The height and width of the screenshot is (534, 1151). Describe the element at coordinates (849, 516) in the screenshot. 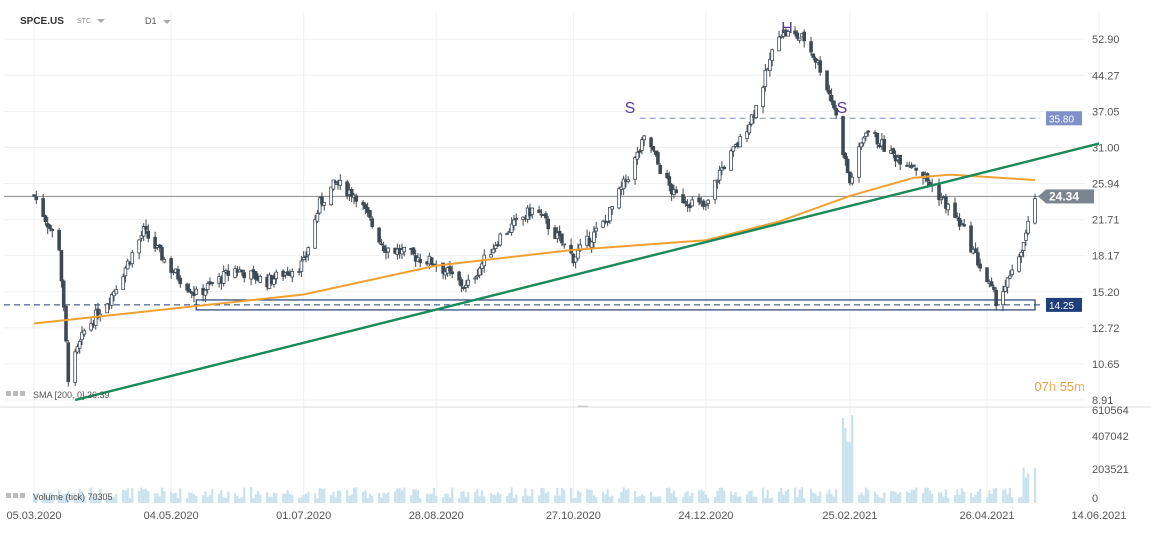

I see `x-tick-label: 25.02.2021` at that location.